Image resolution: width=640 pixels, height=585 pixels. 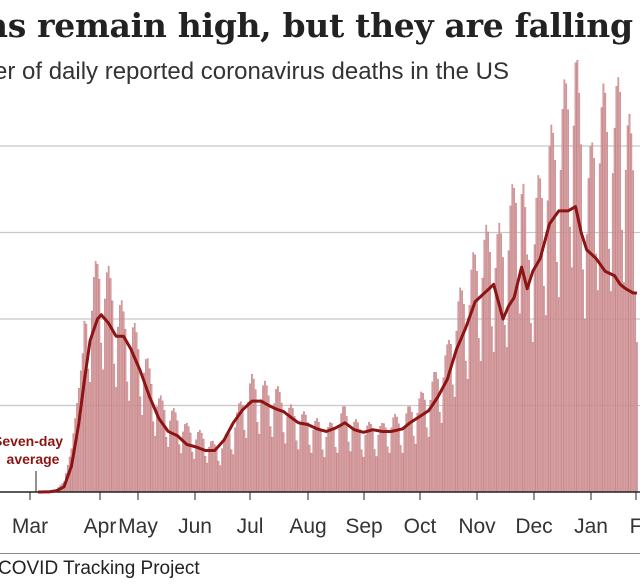 What do you see at coordinates (420, 526) in the screenshot?
I see `x-tick-label: Oct` at bounding box center [420, 526].